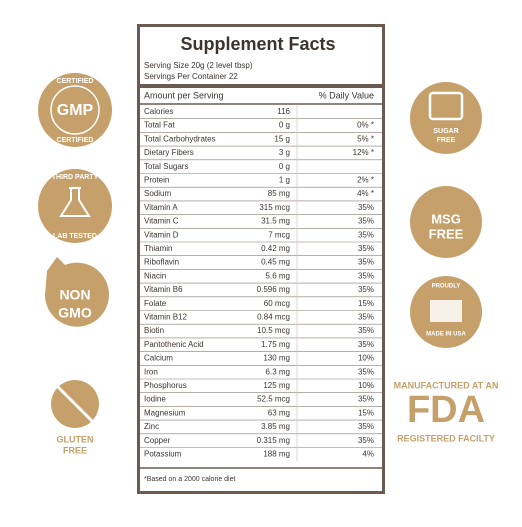 This screenshot has height=527, width=522. What do you see at coordinates (155, 303) in the screenshot?
I see `nutrient-name: Folate` at bounding box center [155, 303].